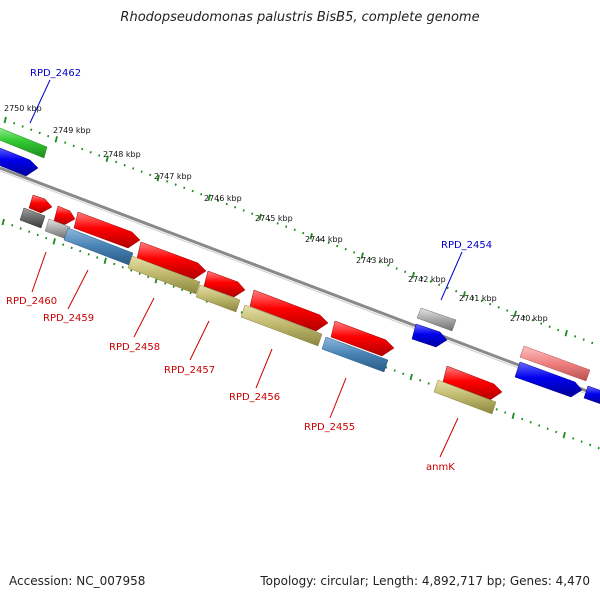 The width and height of the screenshot is (600, 600). What do you see at coordinates (440, 467) in the screenshot?
I see `gene-label-anmk: anmK` at bounding box center [440, 467].